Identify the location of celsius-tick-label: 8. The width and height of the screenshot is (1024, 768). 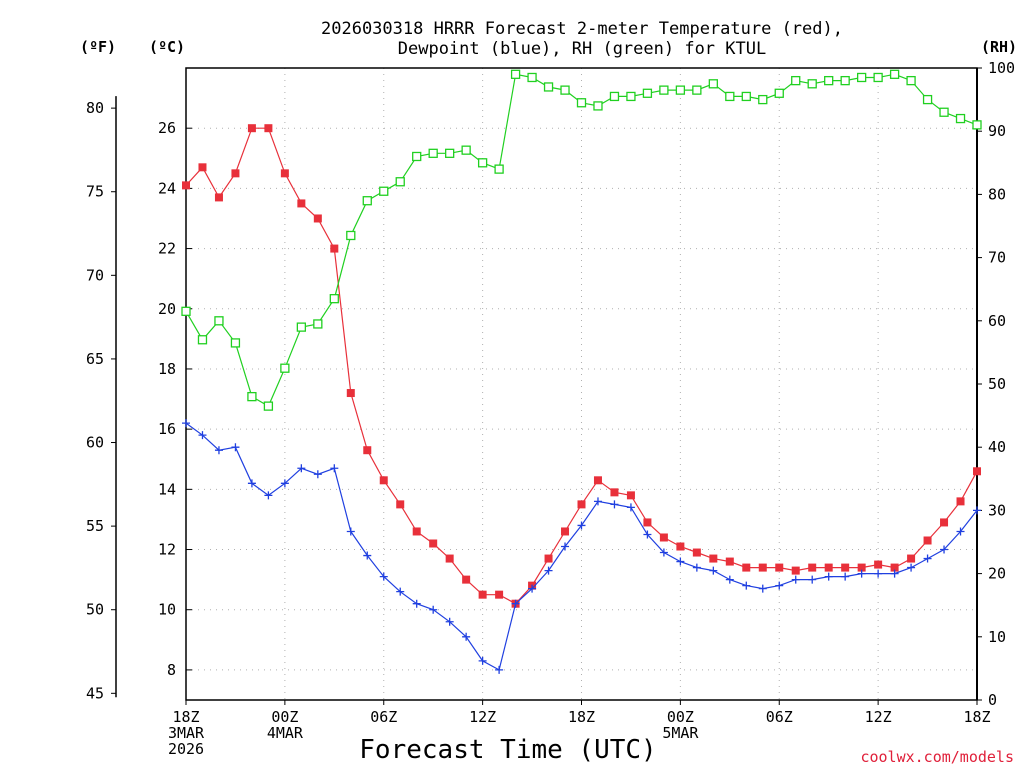
(171, 670).